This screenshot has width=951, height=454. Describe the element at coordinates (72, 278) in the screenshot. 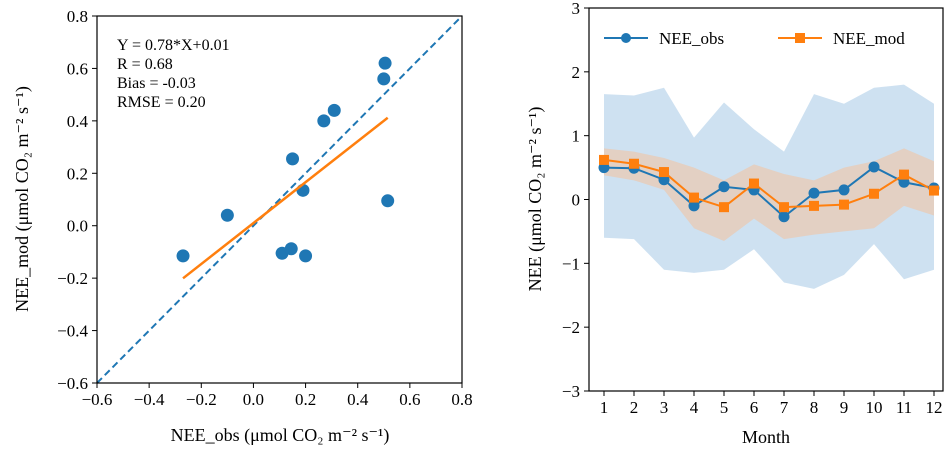

I see `scatter-y-tick-label: −0.2` at that location.